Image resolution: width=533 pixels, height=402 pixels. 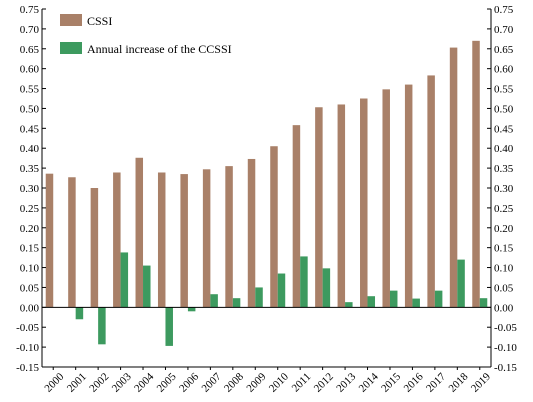 I want to click on y-tick-label-right: 0.65, so click(x=504, y=50).